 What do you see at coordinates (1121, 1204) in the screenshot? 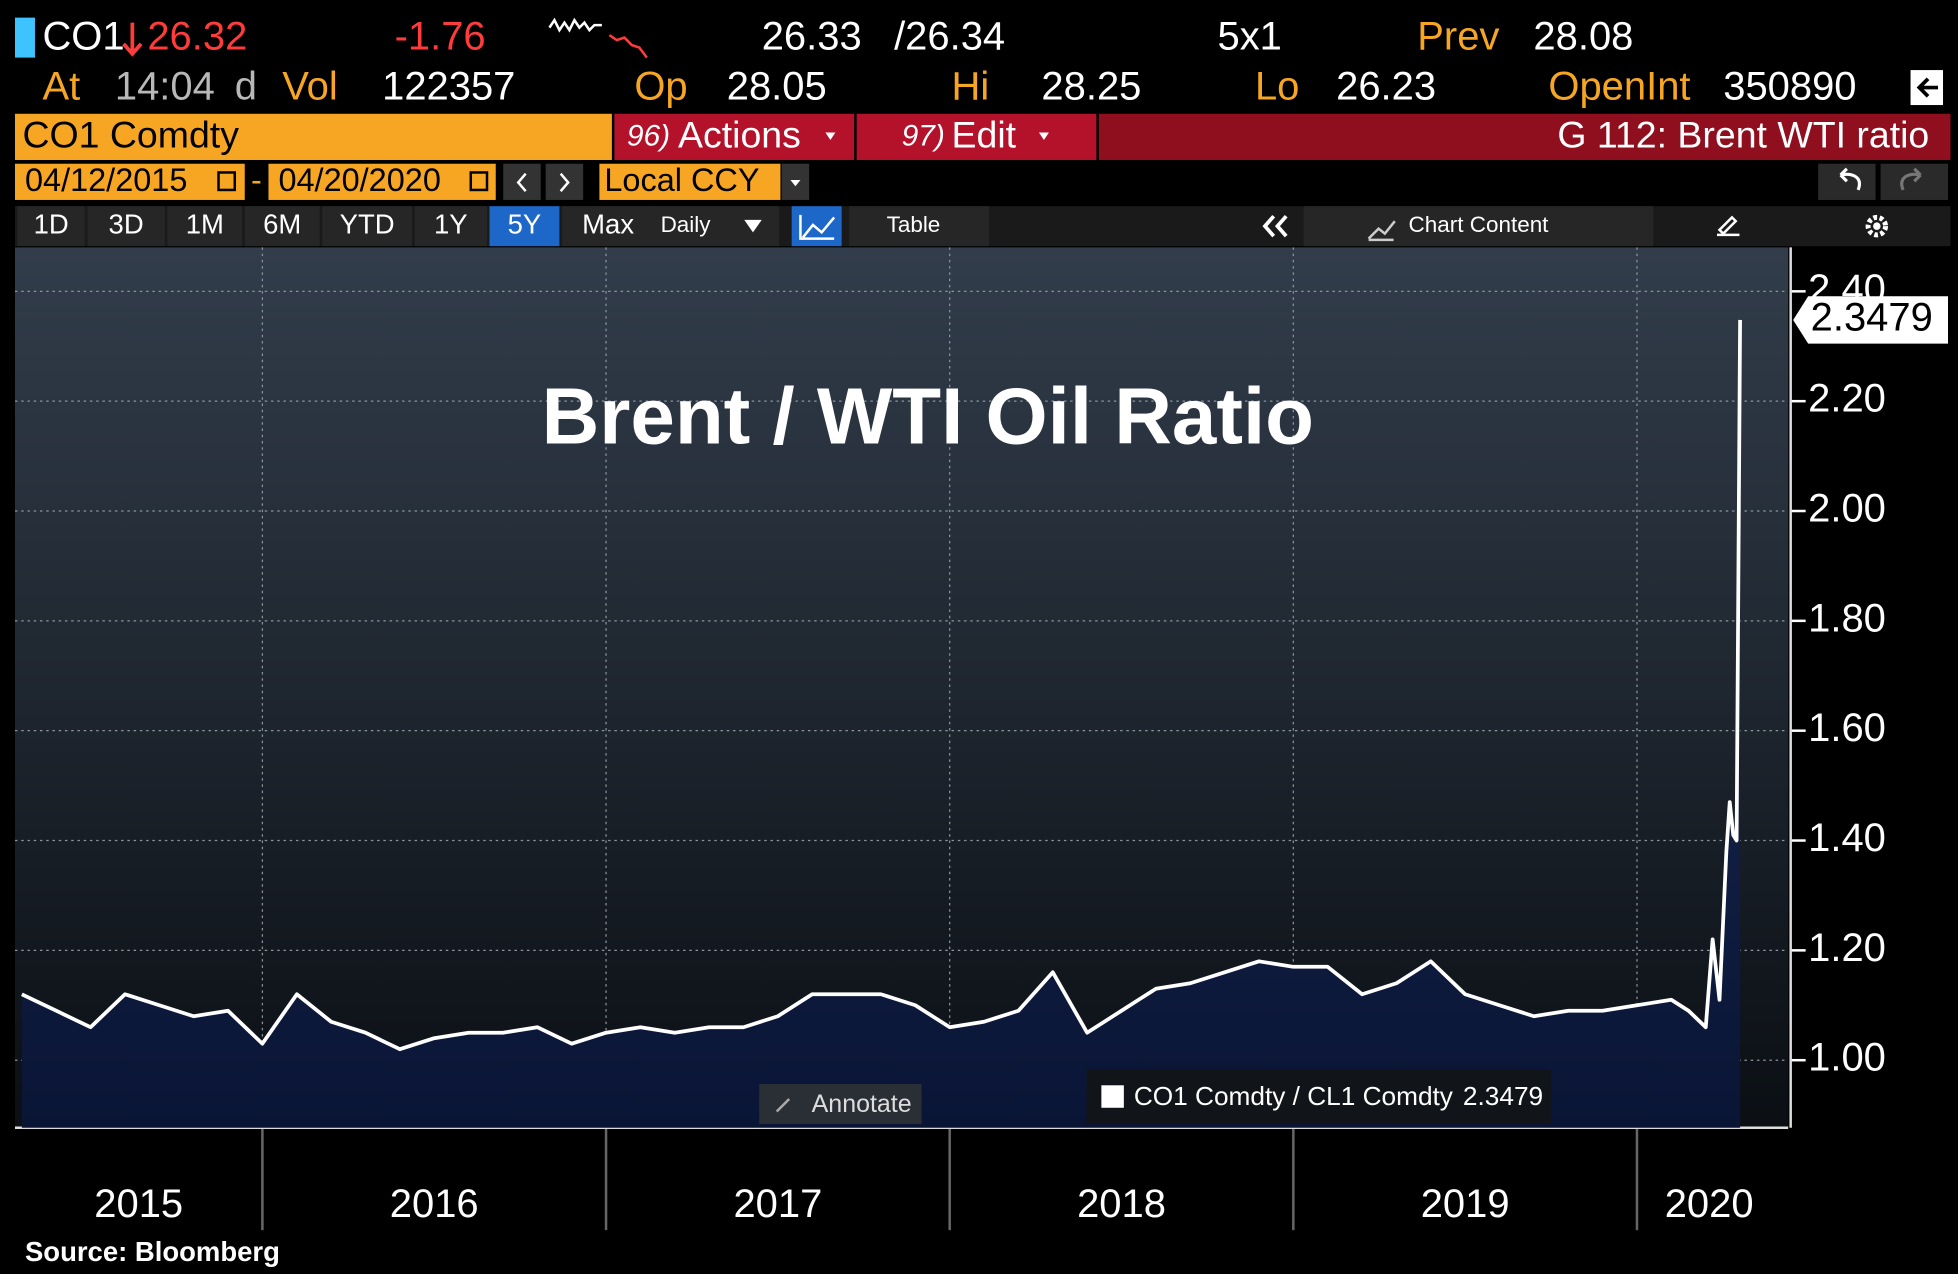
I see `x-tick-label: 2018` at bounding box center [1121, 1204].